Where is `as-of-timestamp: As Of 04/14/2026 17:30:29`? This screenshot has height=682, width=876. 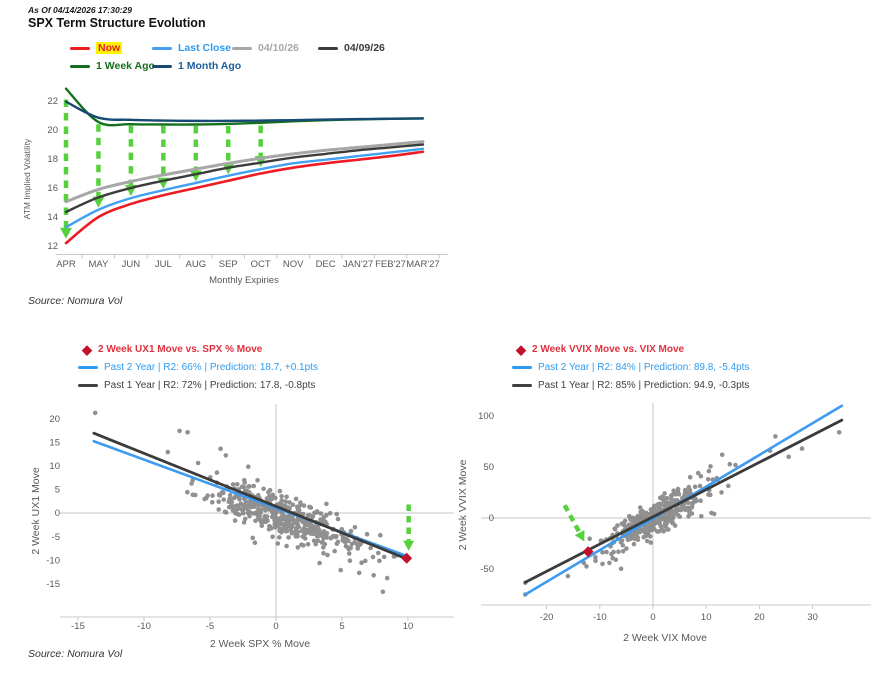
as-of-timestamp: As Of 04/14/2026 17:30:29 is located at coordinates (80, 10).